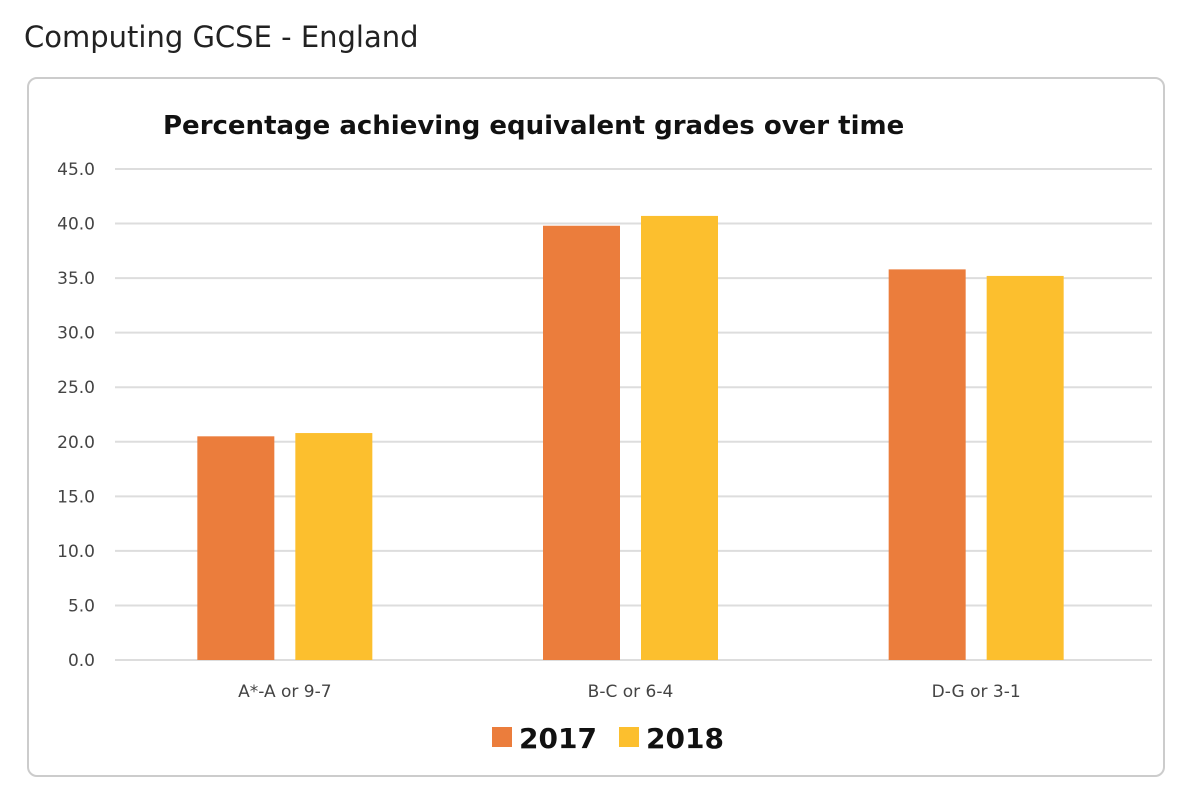  Describe the element at coordinates (76, 497) in the screenshot. I see `y-tick-label: 15.0` at that location.